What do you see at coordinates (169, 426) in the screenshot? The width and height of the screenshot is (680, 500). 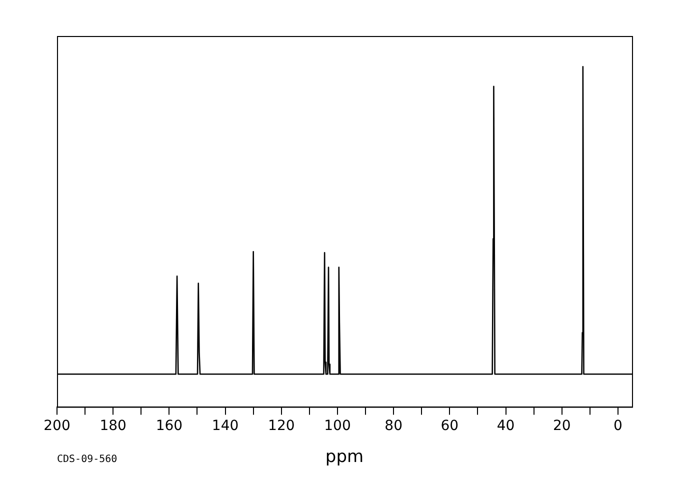 I see `x-tick-label: 160` at bounding box center [169, 426].